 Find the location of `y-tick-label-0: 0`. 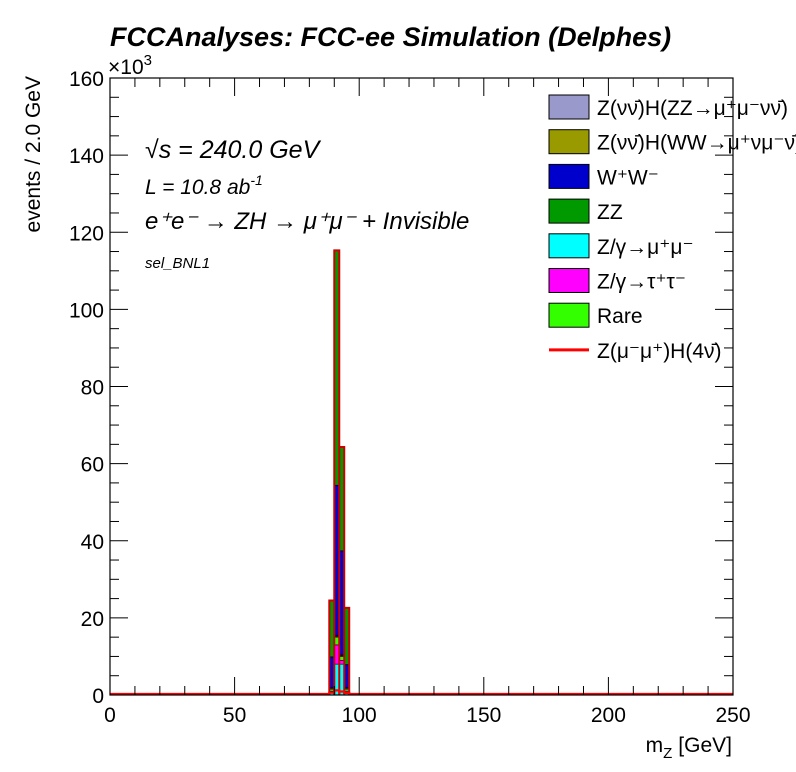

y-tick-label-0: 0 is located at coordinates (98, 696).